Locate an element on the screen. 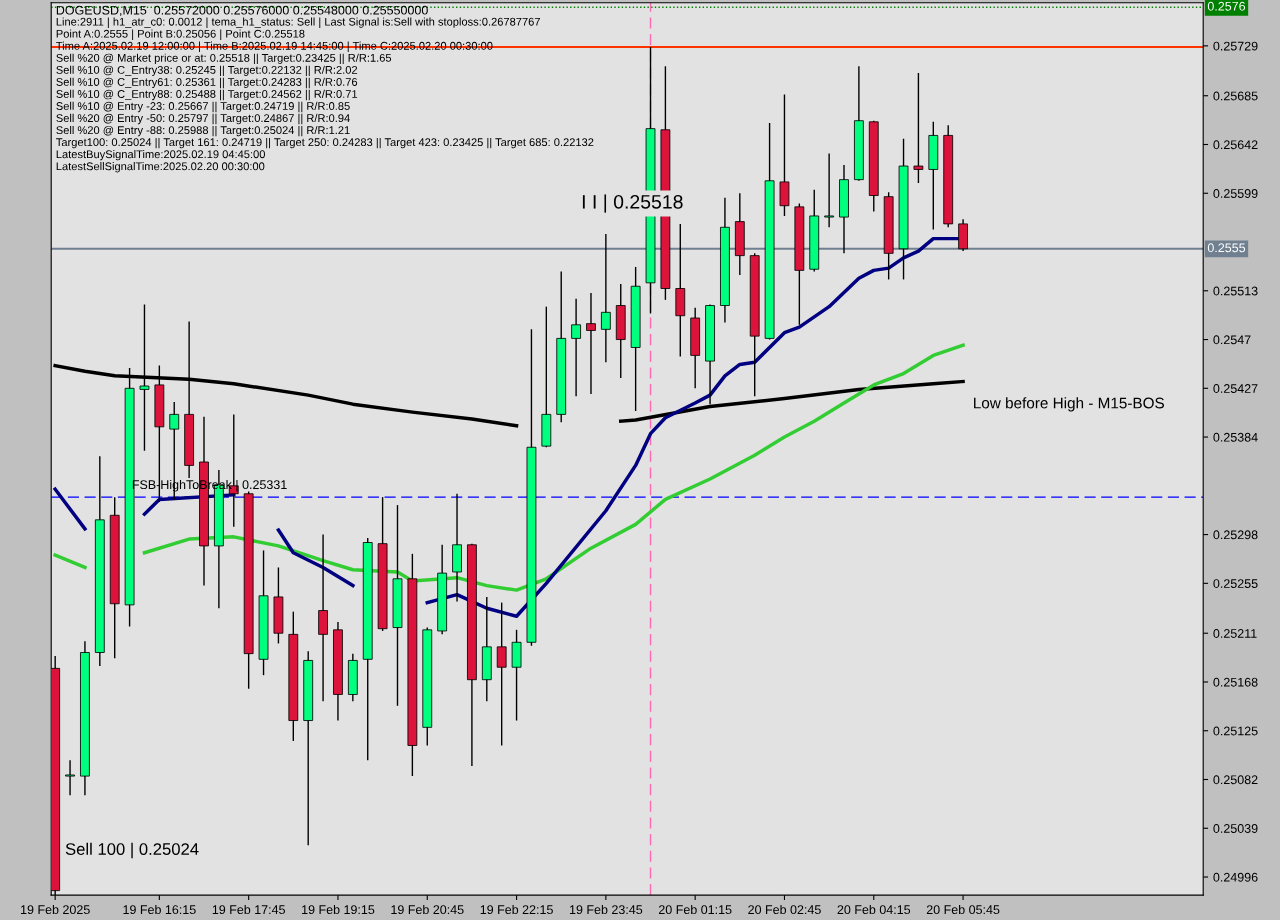  x-tick-label: 19 Feb 17:45 is located at coordinates (248, 909).